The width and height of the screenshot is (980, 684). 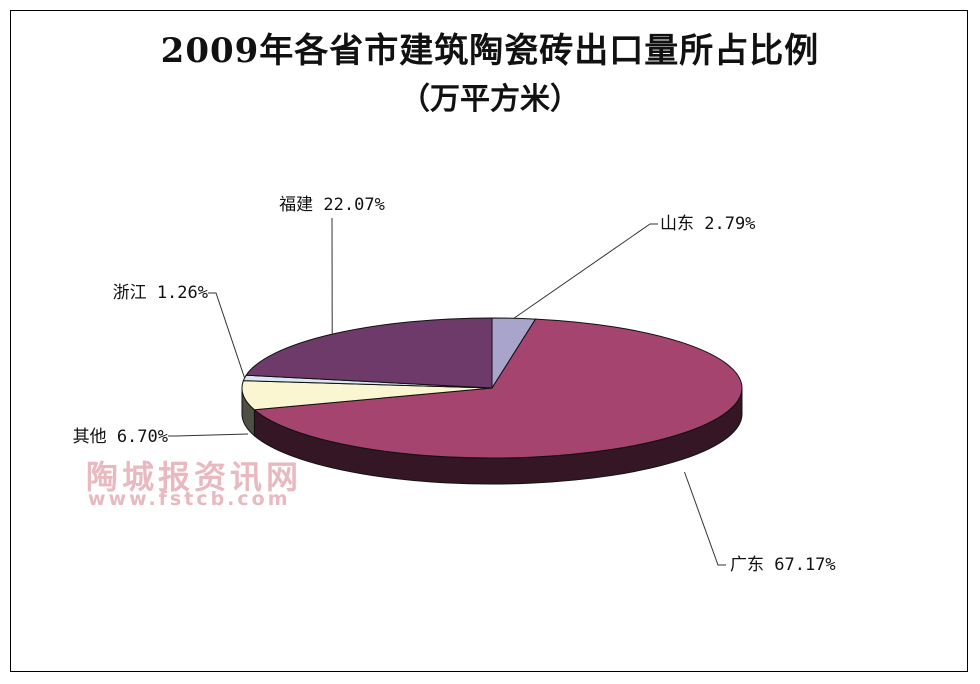 What do you see at coordinates (707, 224) in the screenshot?
I see `slice-label-山东: 山东 2.79%` at bounding box center [707, 224].